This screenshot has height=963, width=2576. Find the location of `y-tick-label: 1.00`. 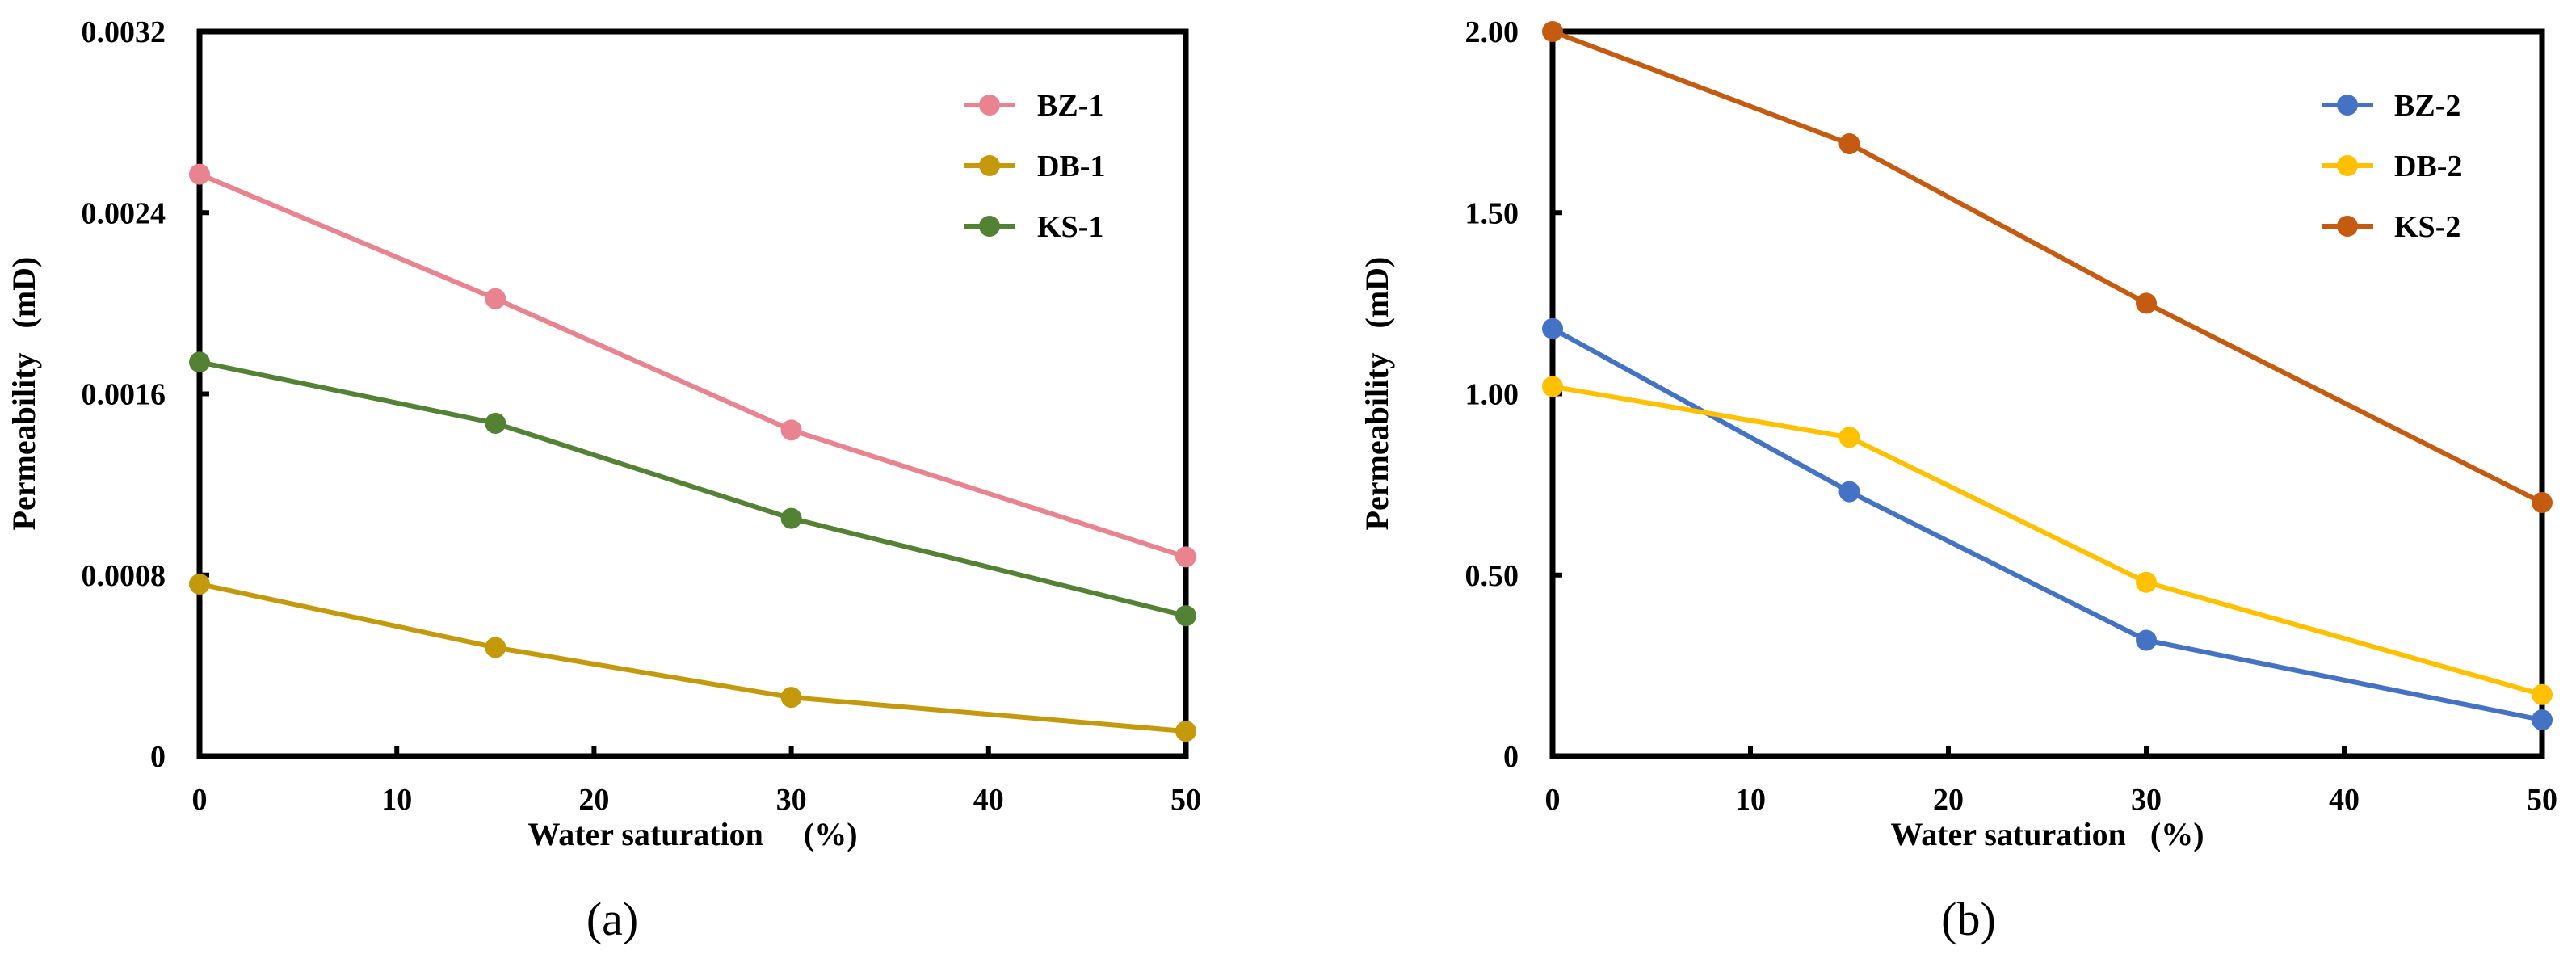

y-tick-label: 1.00 is located at coordinates (1492, 395).